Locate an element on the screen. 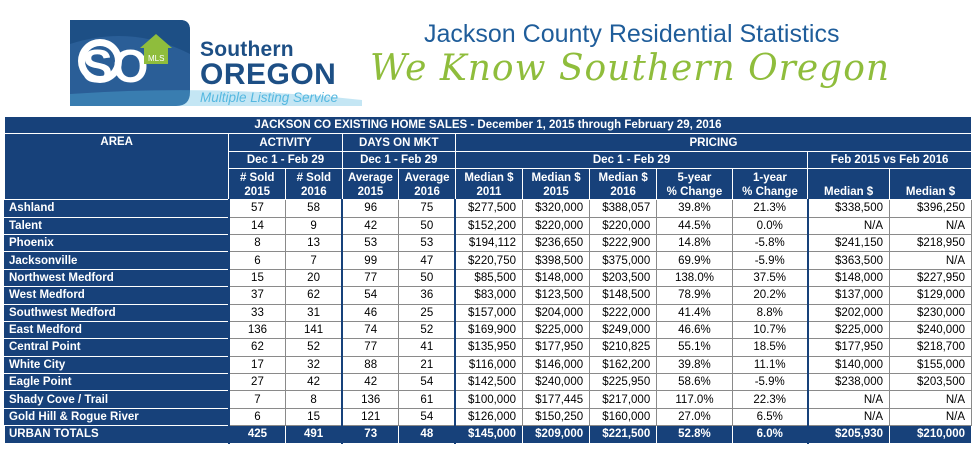 Image resolution: width=975 pixels, height=457 pixels. table-cell: 15 is located at coordinates (314, 417).